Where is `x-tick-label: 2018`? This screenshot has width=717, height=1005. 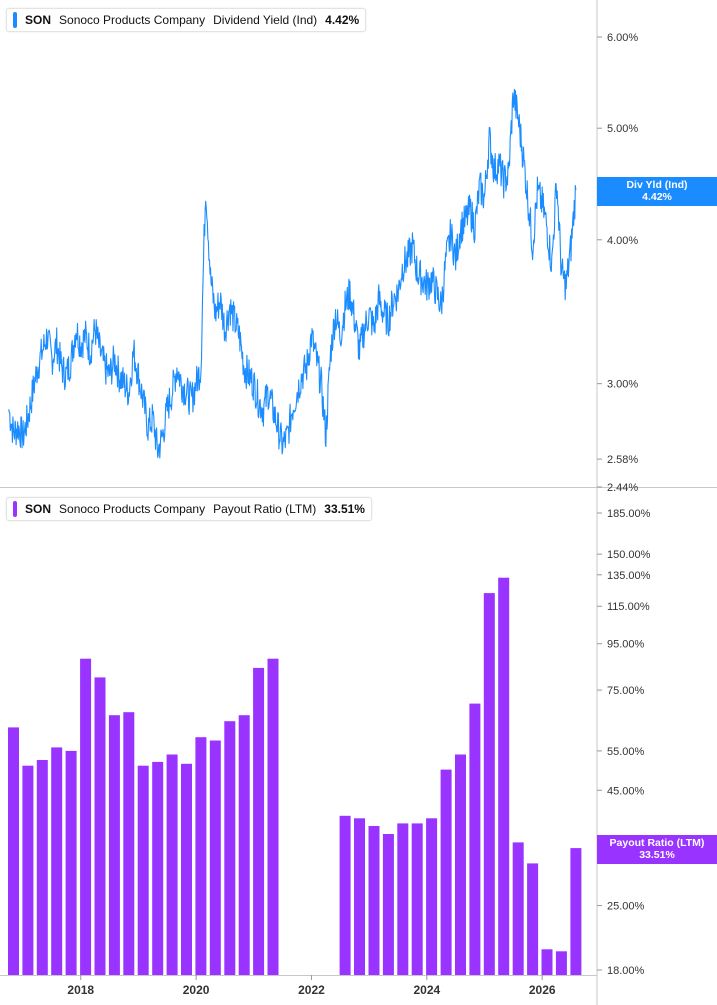
x-tick-label: 2018 is located at coordinates (80, 990).